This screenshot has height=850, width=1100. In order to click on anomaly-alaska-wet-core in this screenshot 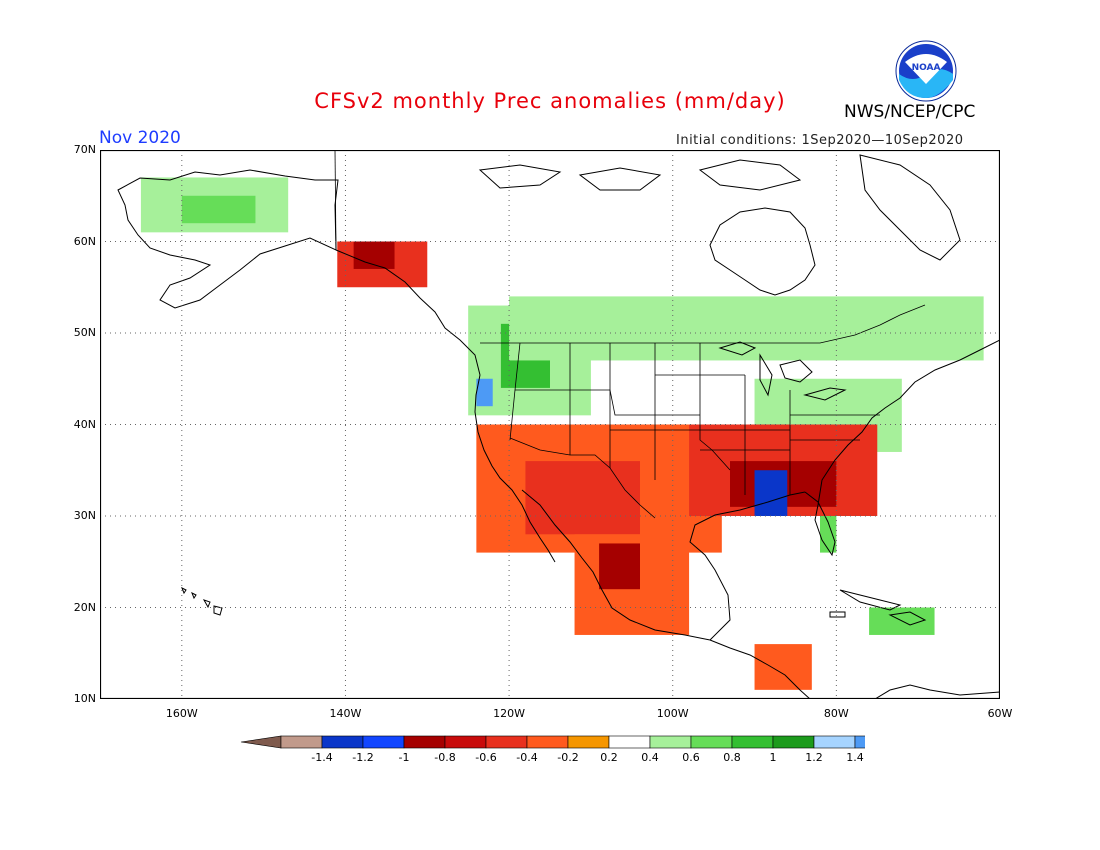, I will do `click(218, 209)`.